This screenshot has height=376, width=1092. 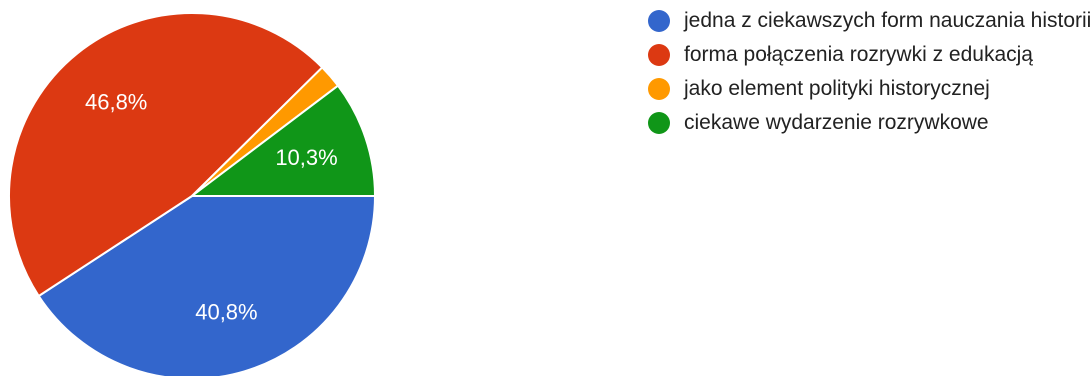 What do you see at coordinates (116, 101) in the screenshot?
I see `slice-label-1: 46,8%` at bounding box center [116, 101].